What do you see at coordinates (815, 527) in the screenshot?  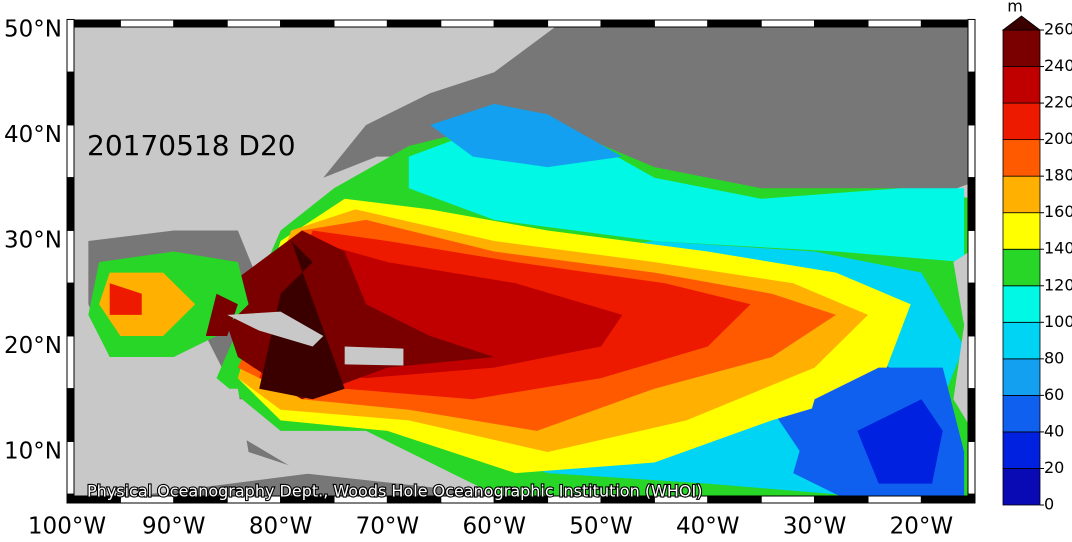 I see `lon-tick-label: 30°W` at bounding box center [815, 527].